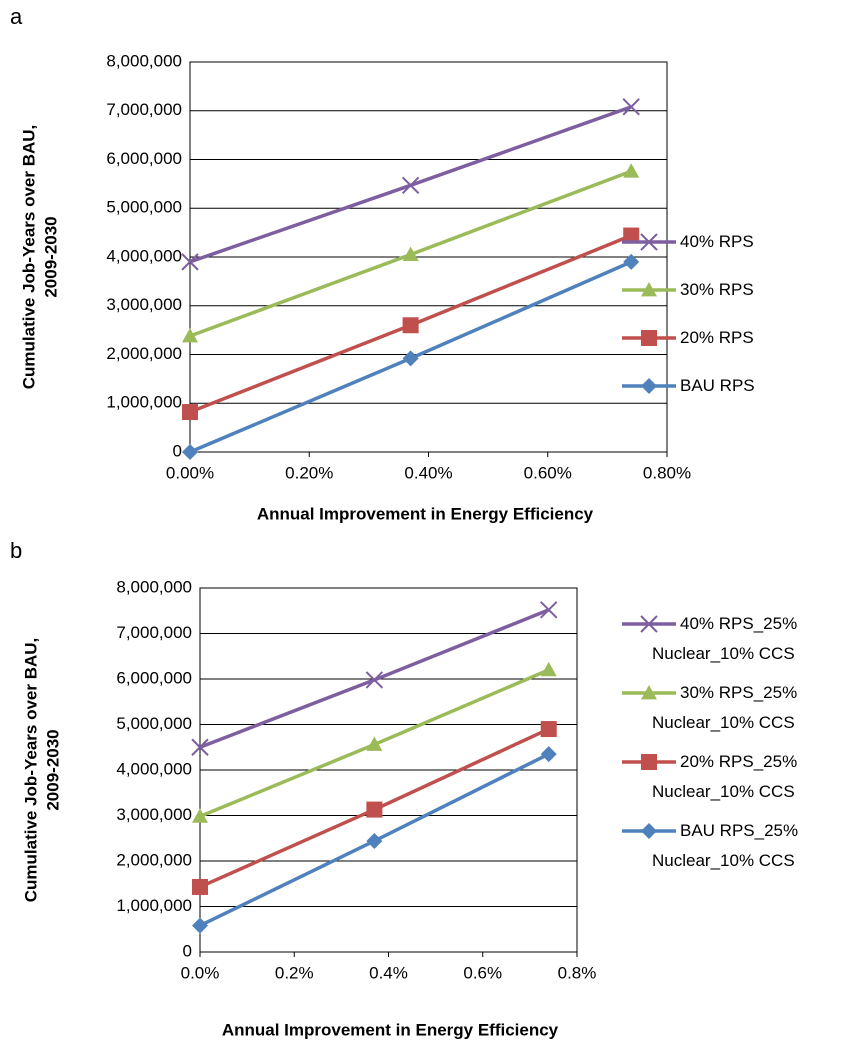 This screenshot has height=1052, width=861. I want to click on legend-label: BAU RPS, so click(717, 385).